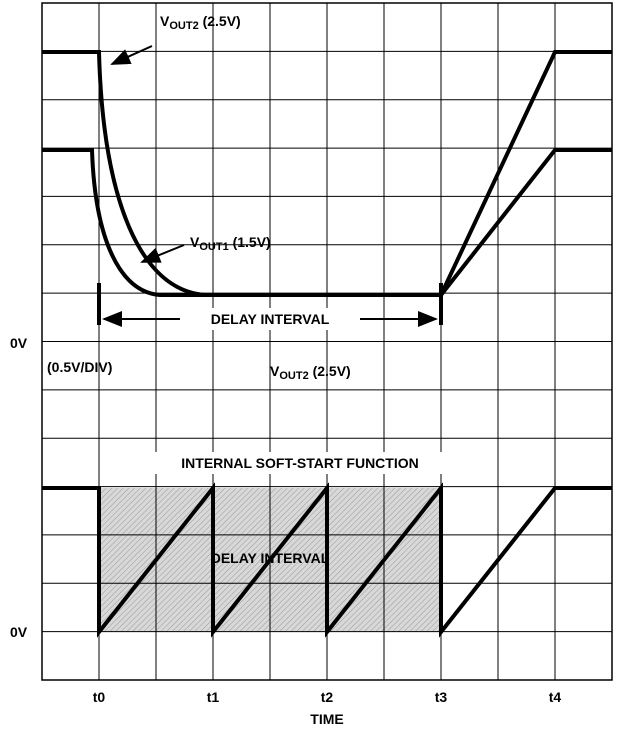 The height and width of the screenshot is (737, 618). I want to click on soft-start-label: INTERNAL SOFT-START FUNCTION, so click(299, 463).